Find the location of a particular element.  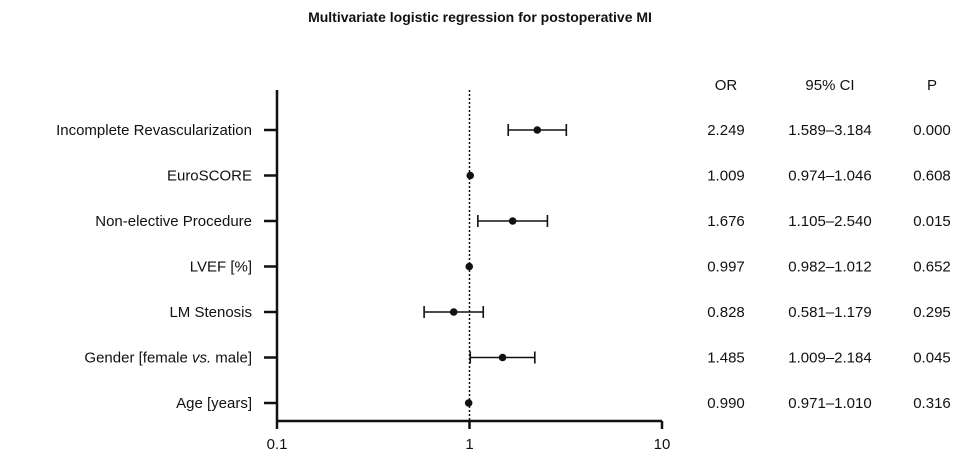

or-value: 0.997 is located at coordinates (726, 267).